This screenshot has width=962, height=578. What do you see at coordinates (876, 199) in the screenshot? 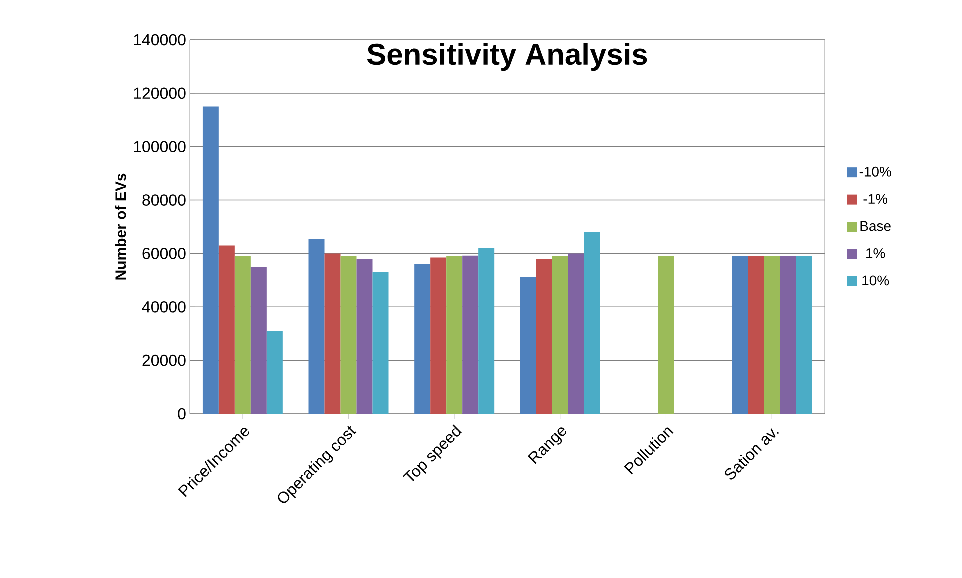
I see `legend-label: -1%` at bounding box center [876, 199].